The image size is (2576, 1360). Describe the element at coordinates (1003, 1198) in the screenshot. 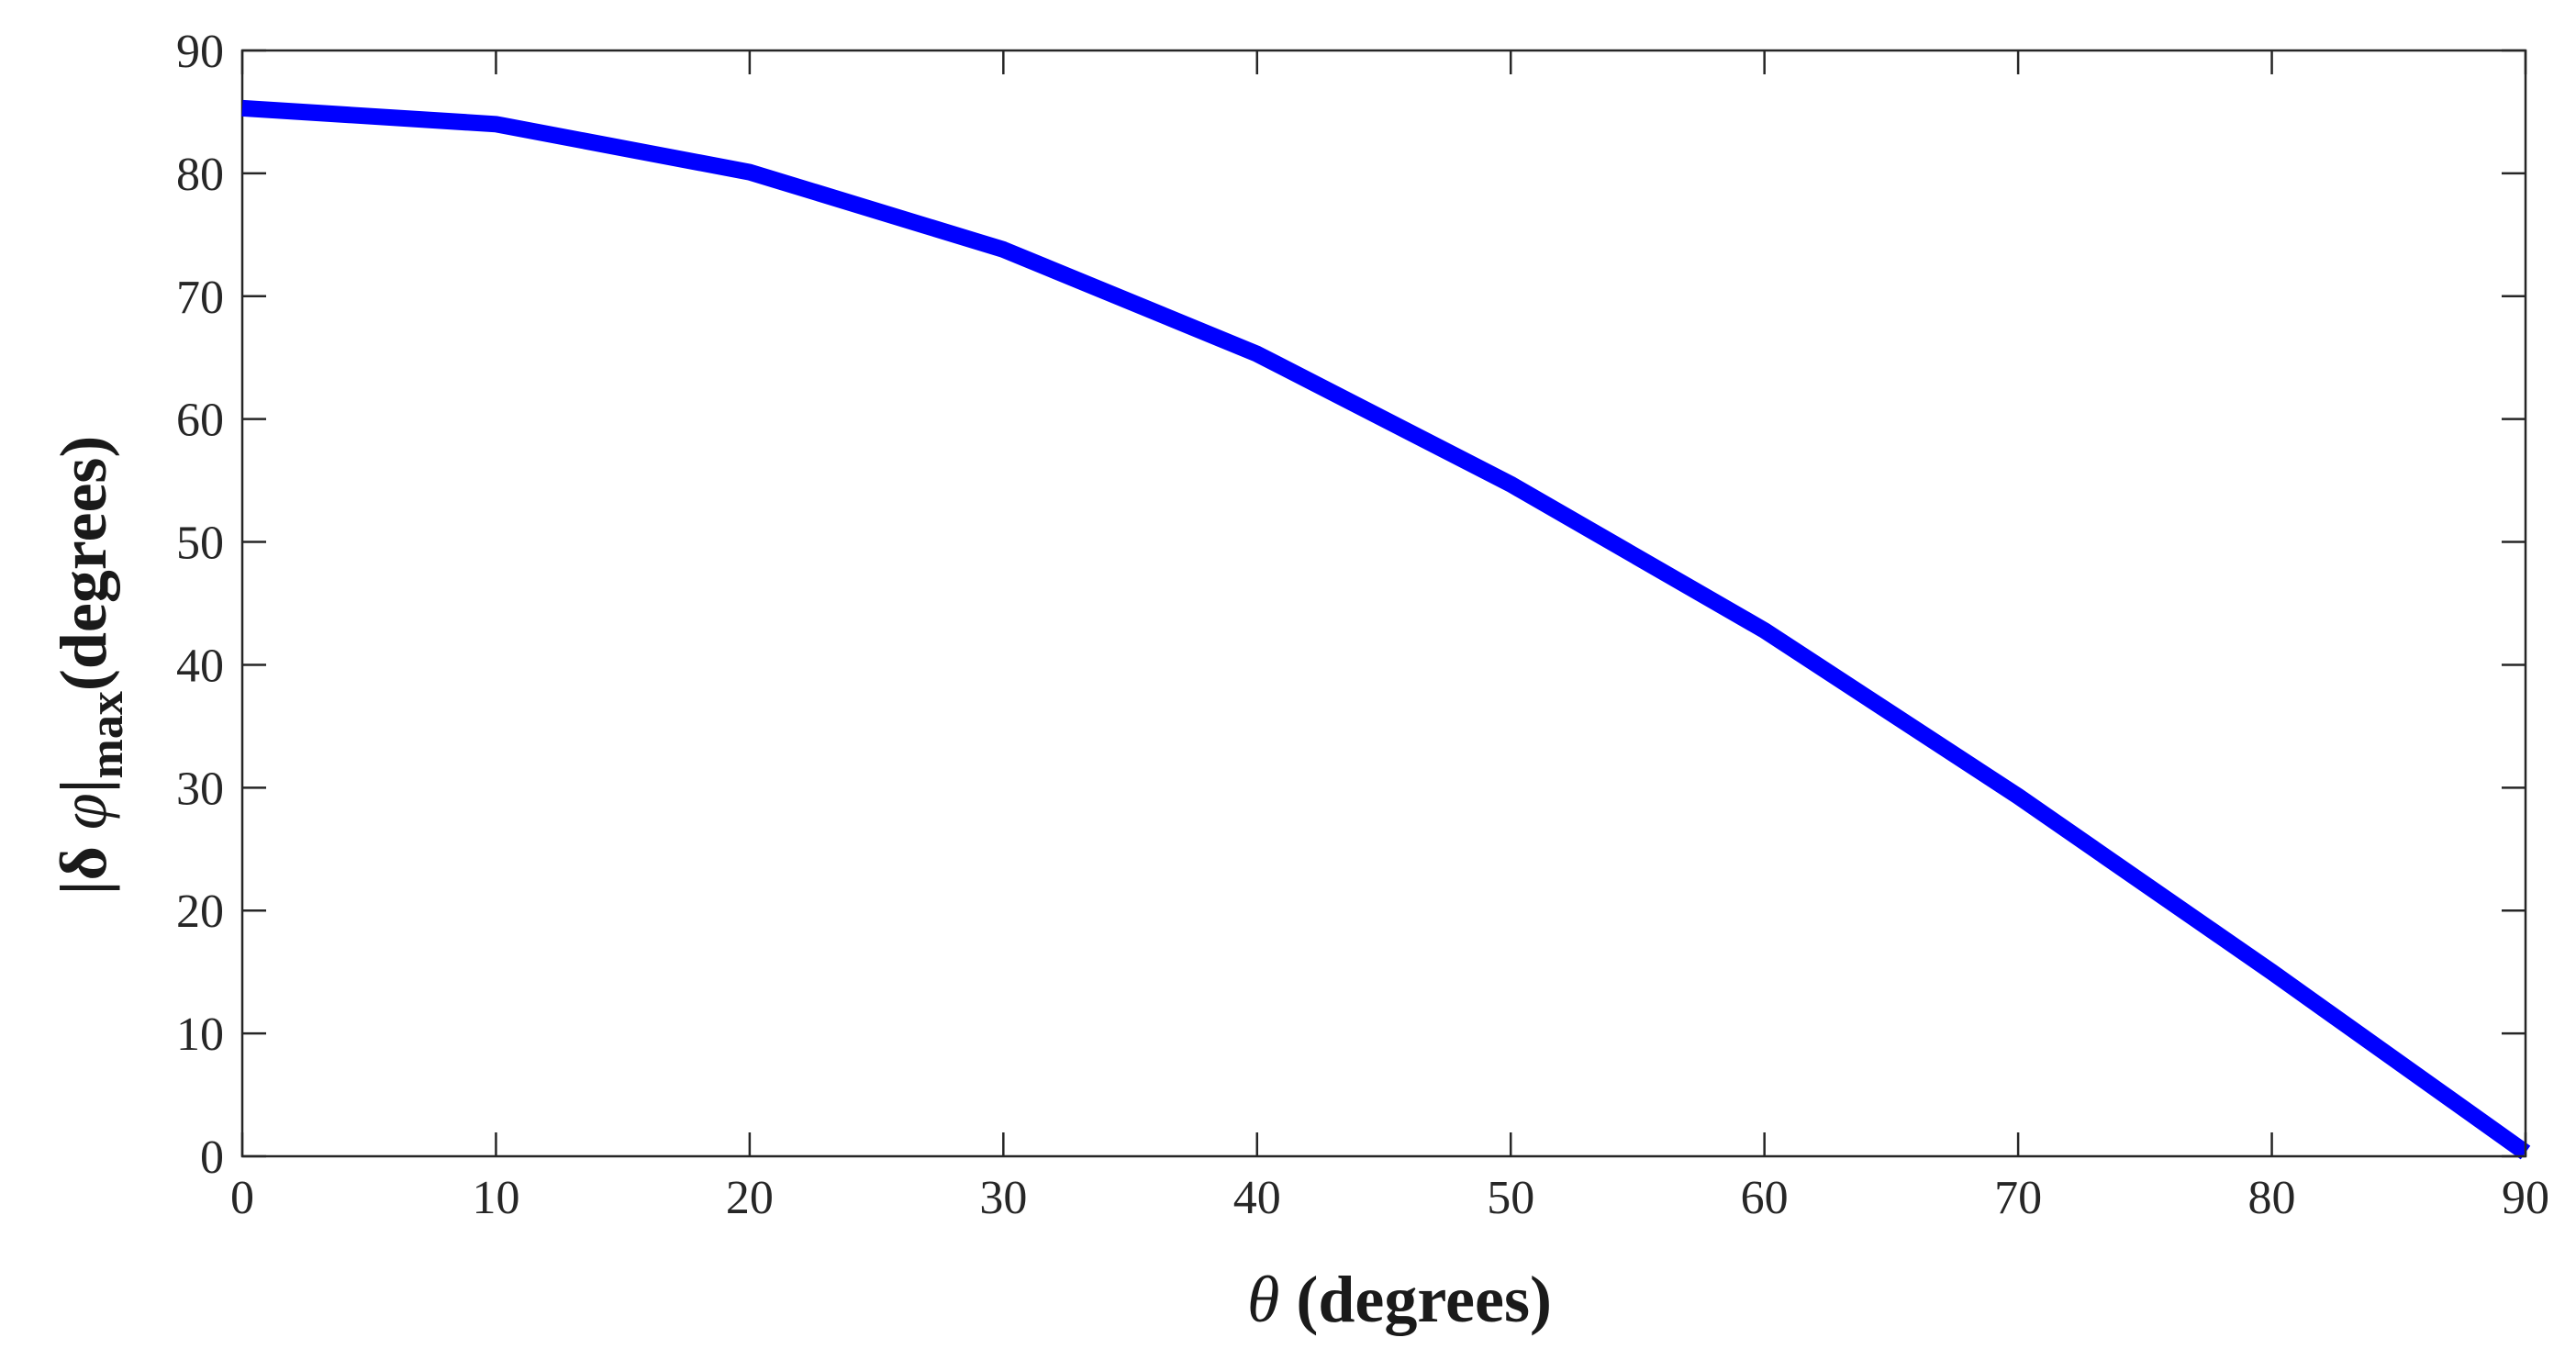

I see `x-tick-label: 30` at that location.